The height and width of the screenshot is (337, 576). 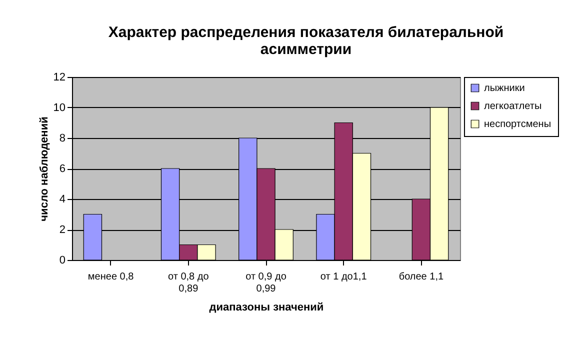 What do you see at coordinates (59, 108) in the screenshot?
I see `y-tick-label: 10` at bounding box center [59, 108].